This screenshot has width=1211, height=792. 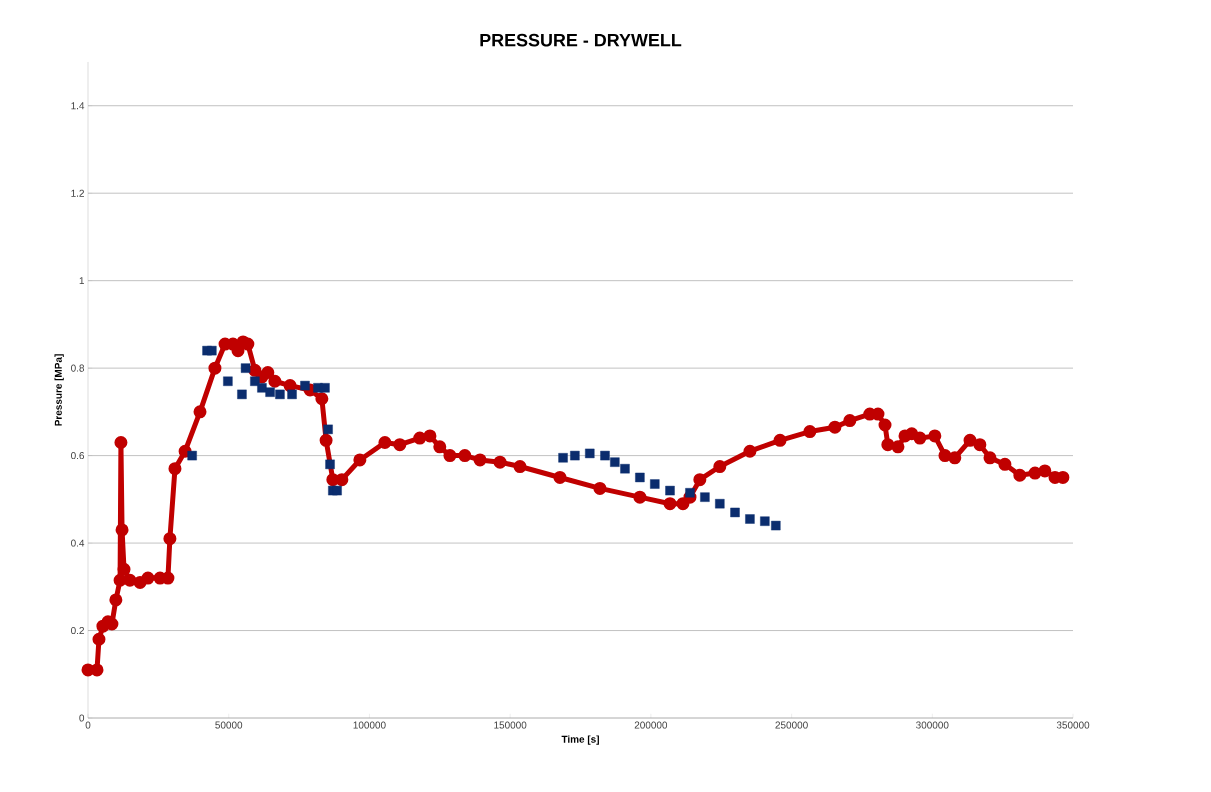 I want to click on x-tick-label: 0, so click(x=88, y=725).